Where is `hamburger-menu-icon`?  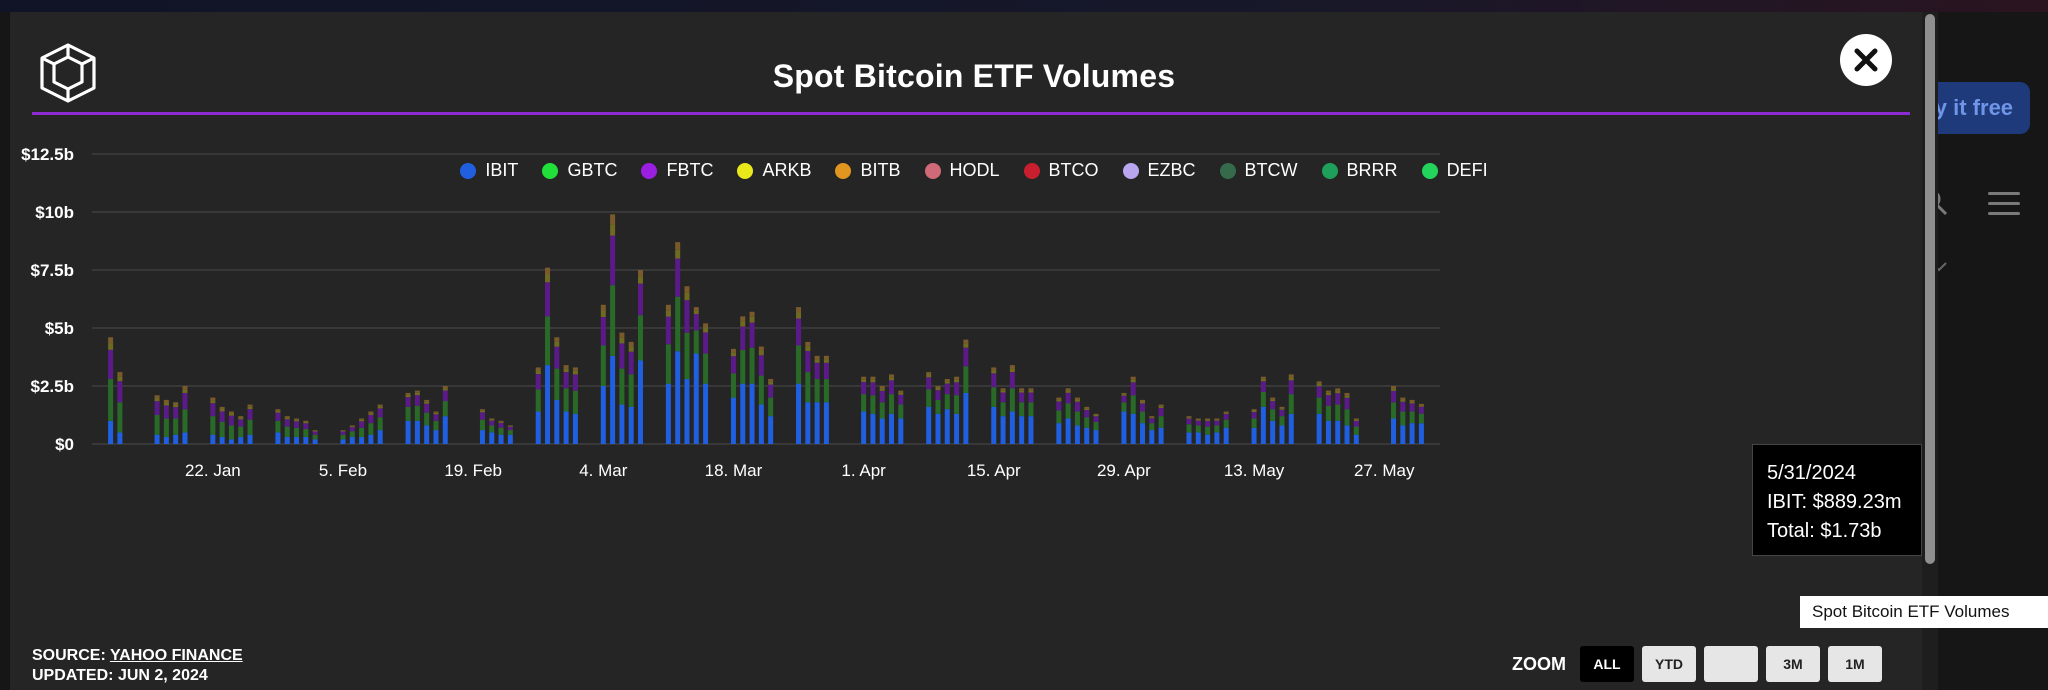
hamburger-menu-icon is located at coordinates (2004, 203).